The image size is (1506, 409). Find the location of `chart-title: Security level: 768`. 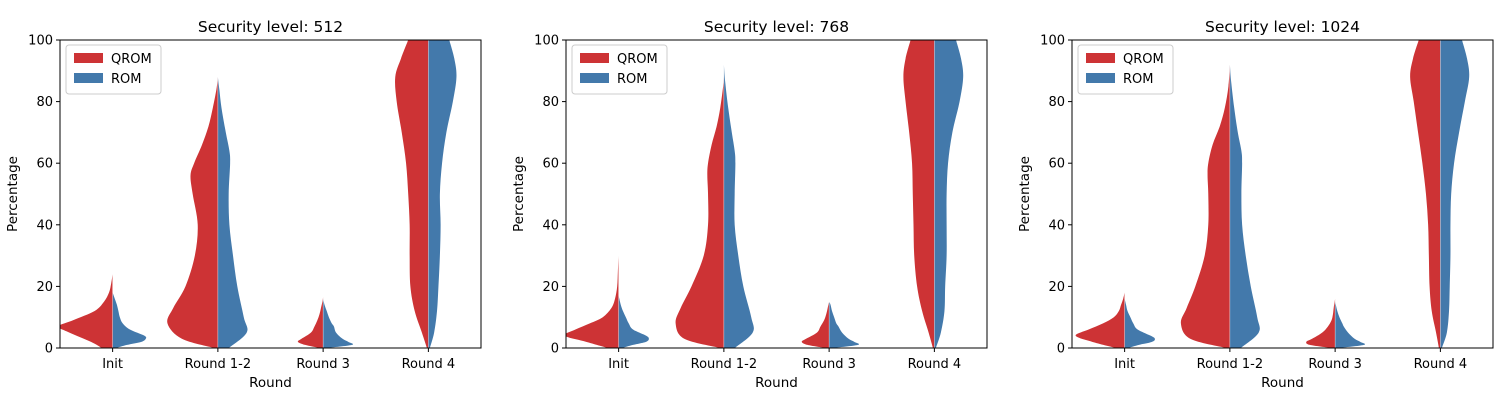

chart-title: Security level: 768 is located at coordinates (776, 27).